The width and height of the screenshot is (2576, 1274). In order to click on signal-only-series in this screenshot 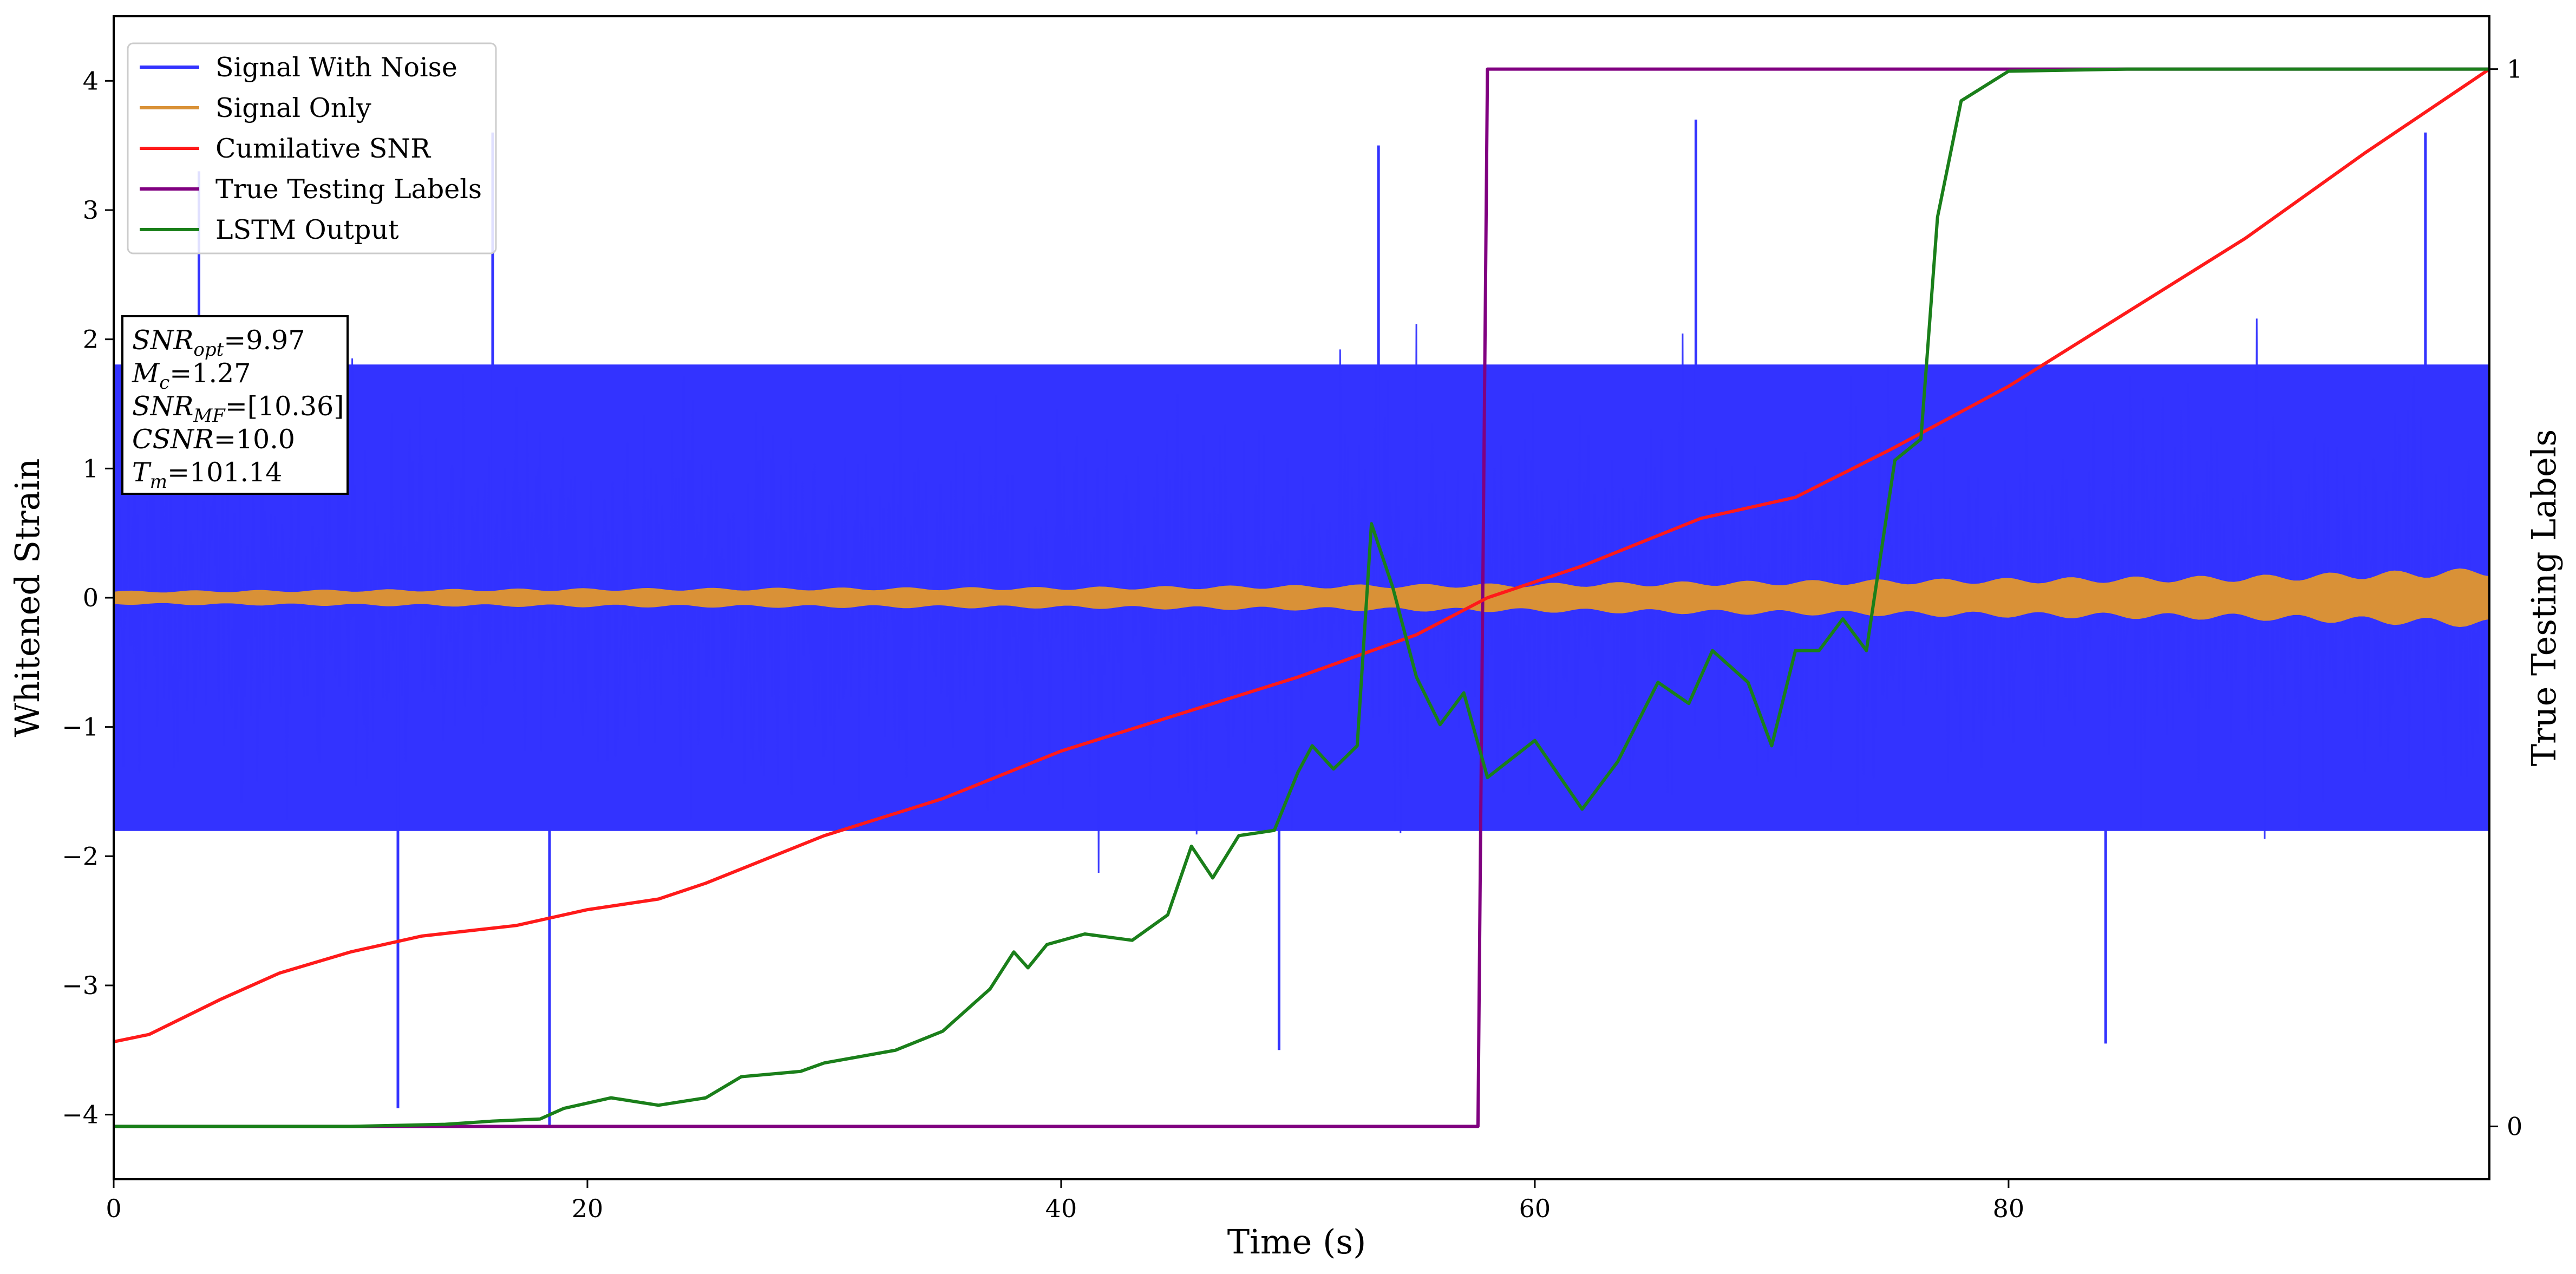, I will do `click(1301, 598)`.